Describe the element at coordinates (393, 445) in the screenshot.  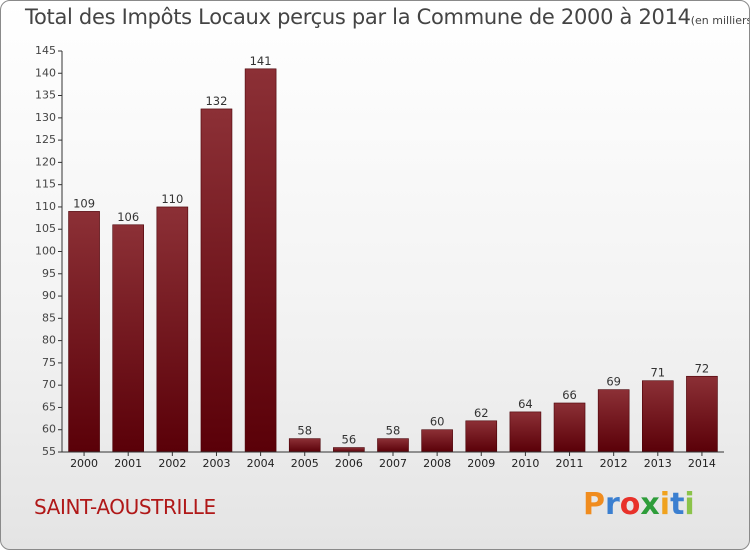
I see `bar-2007` at that location.